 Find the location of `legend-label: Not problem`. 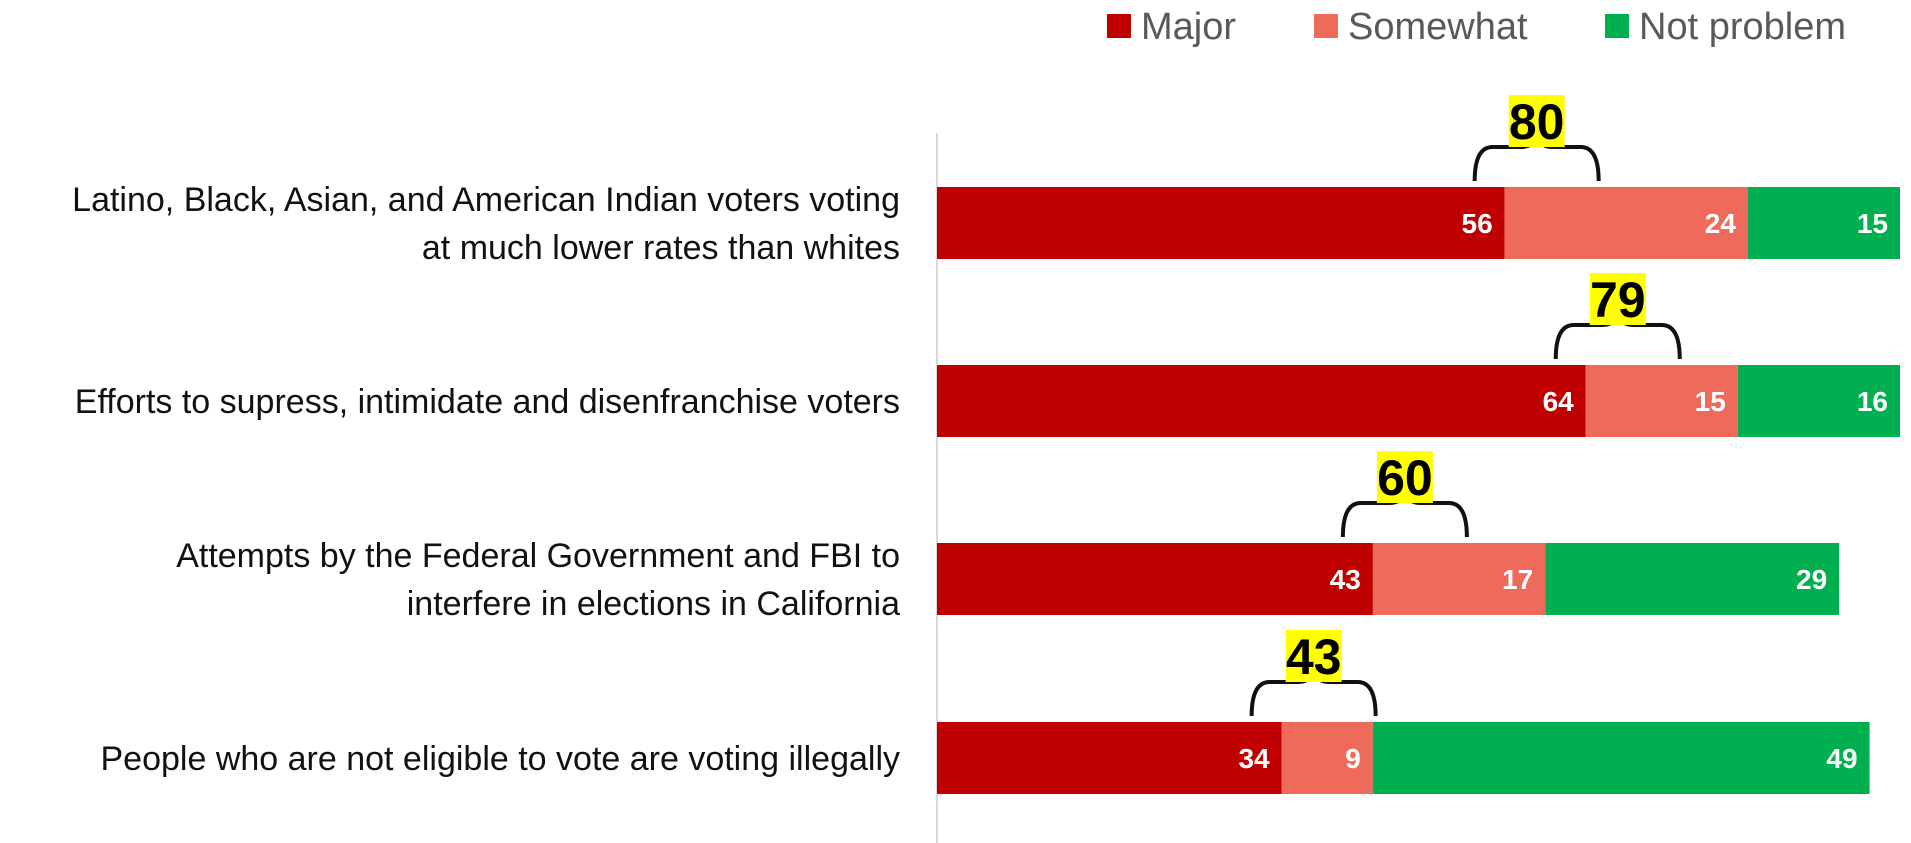

legend-label: Not problem is located at coordinates (1742, 27).